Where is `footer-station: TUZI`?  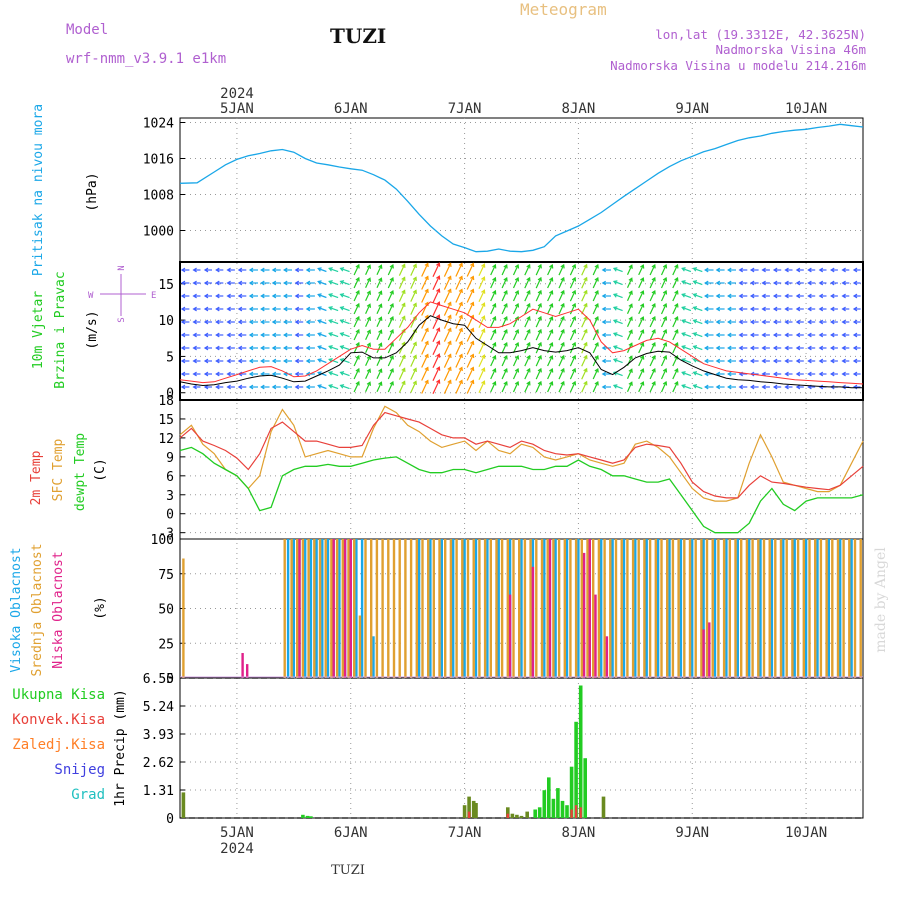
footer-station: TUZI is located at coordinates (348, 870).